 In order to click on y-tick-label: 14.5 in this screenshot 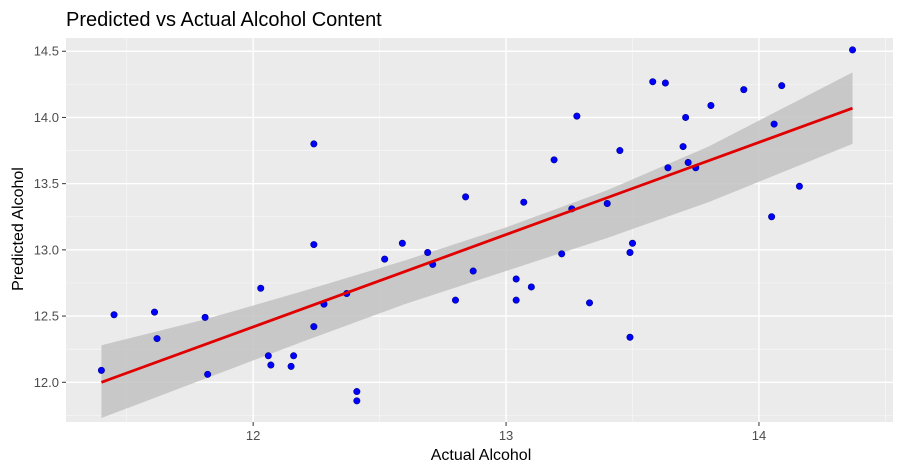, I will do `click(46, 51)`.